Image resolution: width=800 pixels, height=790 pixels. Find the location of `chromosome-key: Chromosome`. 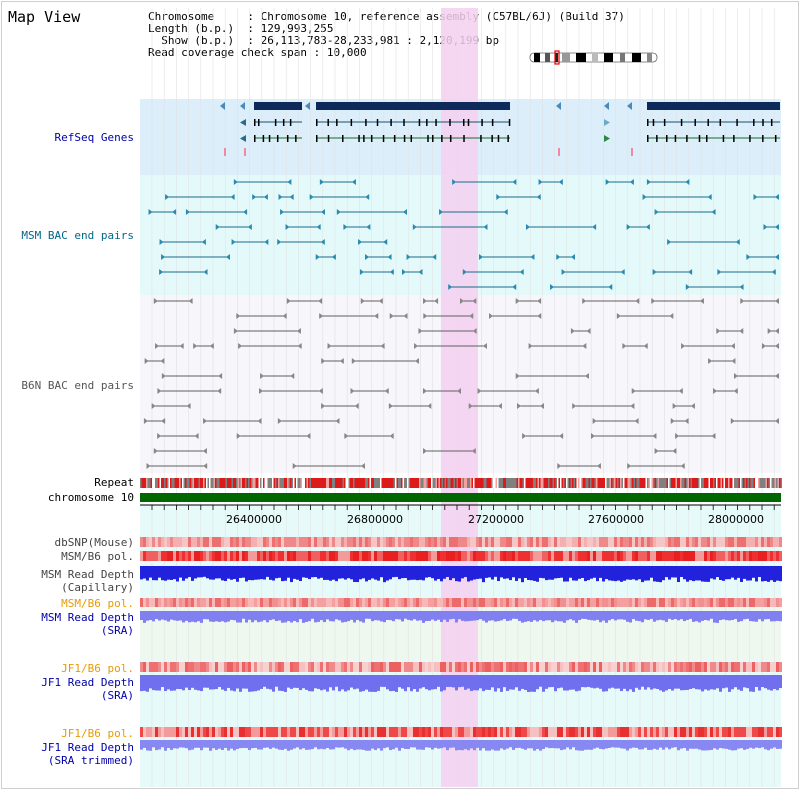

chromosome-key: Chromosome is located at coordinates (181, 16).